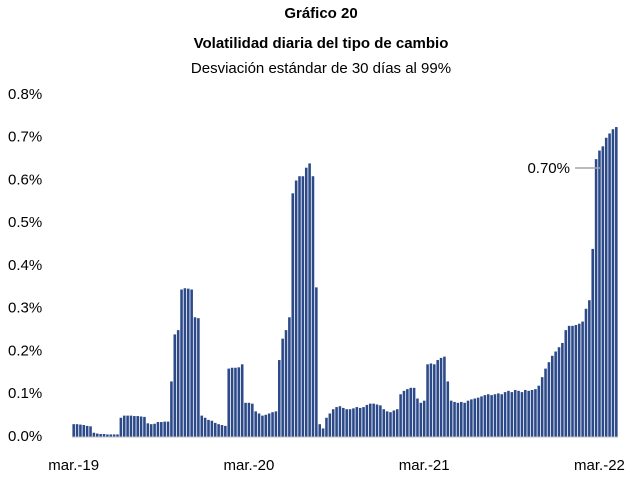  What do you see at coordinates (249, 465) in the screenshot?
I see `x-tick-label: mar.-20` at bounding box center [249, 465].